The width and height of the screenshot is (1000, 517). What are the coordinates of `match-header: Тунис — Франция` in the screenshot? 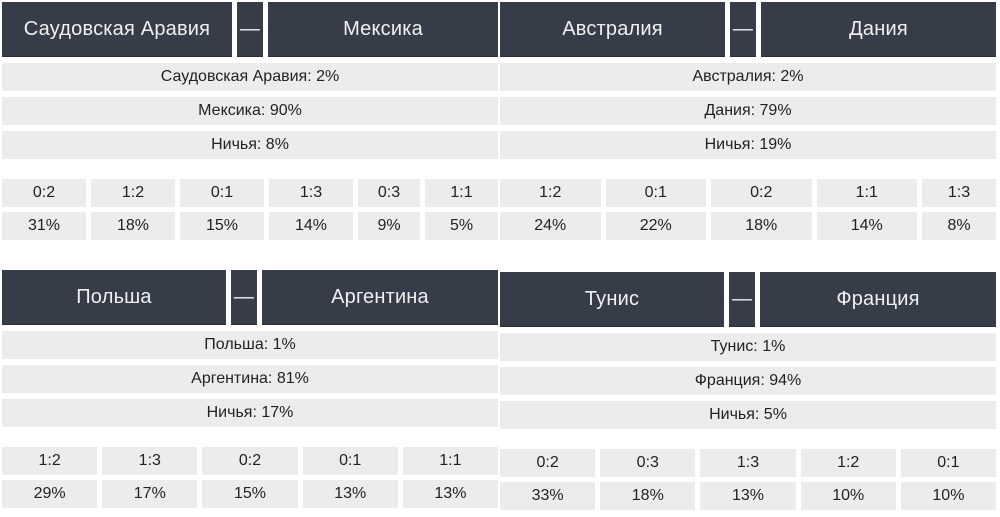 It's located at (748, 299).